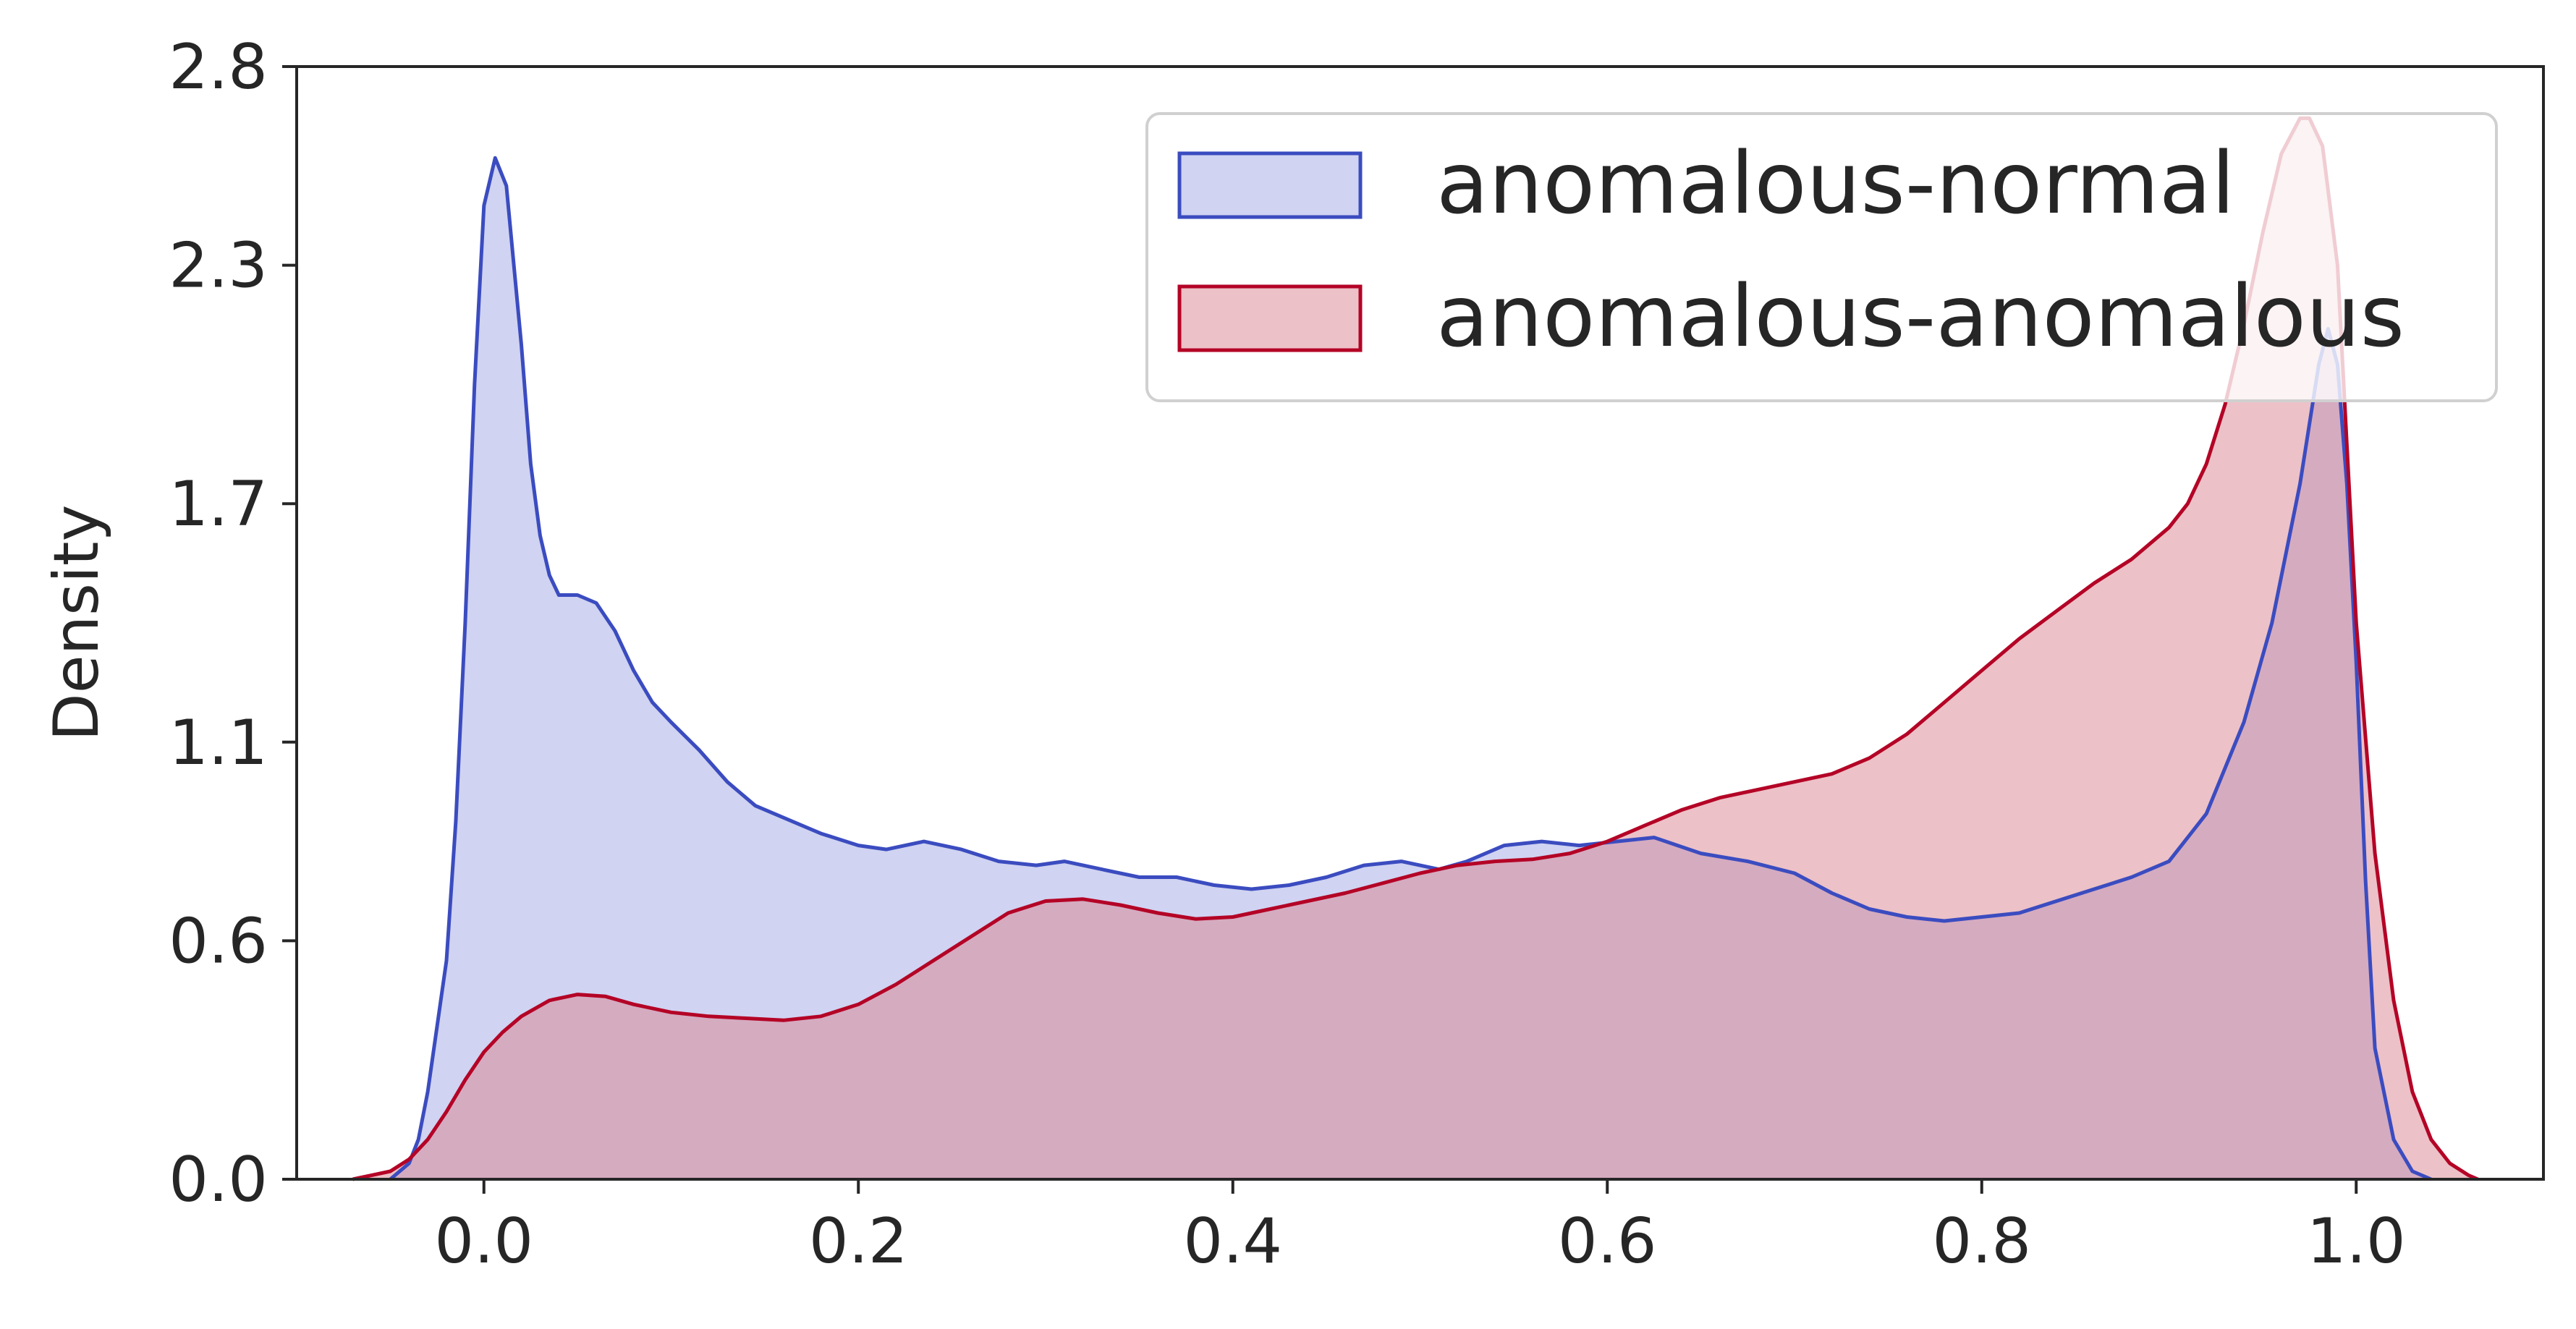 This screenshot has width=2576, height=1329. What do you see at coordinates (1270, 318) in the screenshot?
I see `legend-swatch-anomalous-anomalous` at bounding box center [1270, 318].